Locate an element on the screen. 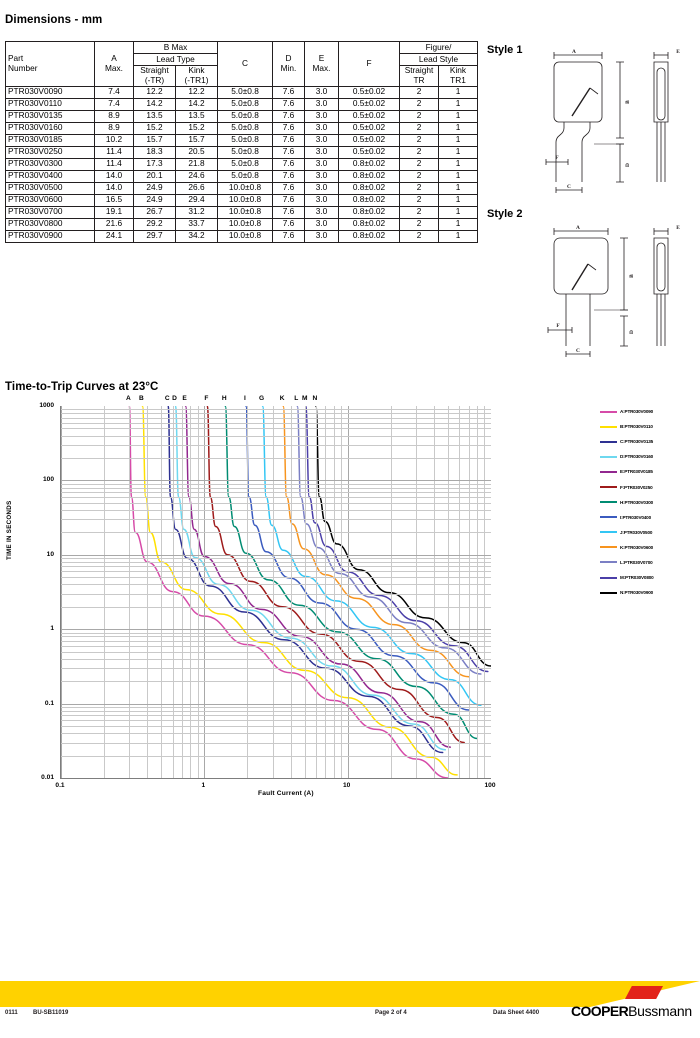 The width and height of the screenshot is (700, 1038). style-1-label: Style 1 is located at coordinates (505, 50).